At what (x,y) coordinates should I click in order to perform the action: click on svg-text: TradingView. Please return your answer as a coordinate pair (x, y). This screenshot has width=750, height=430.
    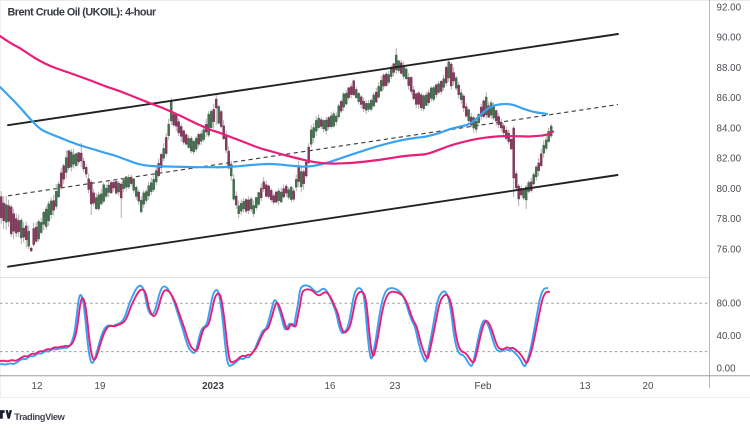
    Looking at the image, I should click on (39, 417).